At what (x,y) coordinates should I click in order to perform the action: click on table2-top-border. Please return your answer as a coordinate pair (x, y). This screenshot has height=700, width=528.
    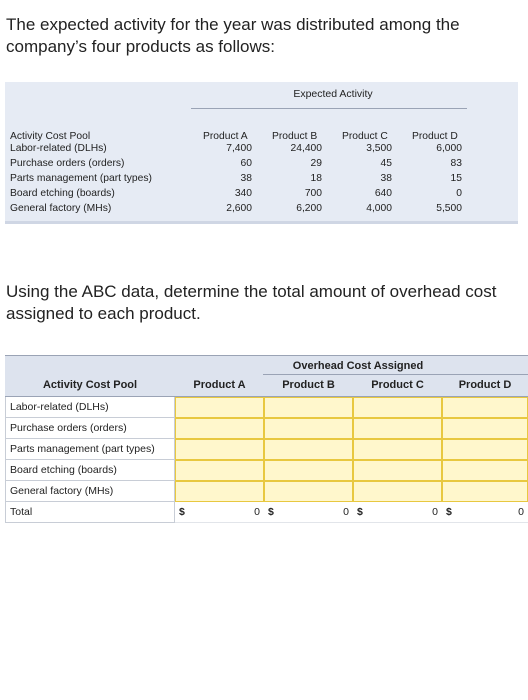
    Looking at the image, I should click on (266, 355).